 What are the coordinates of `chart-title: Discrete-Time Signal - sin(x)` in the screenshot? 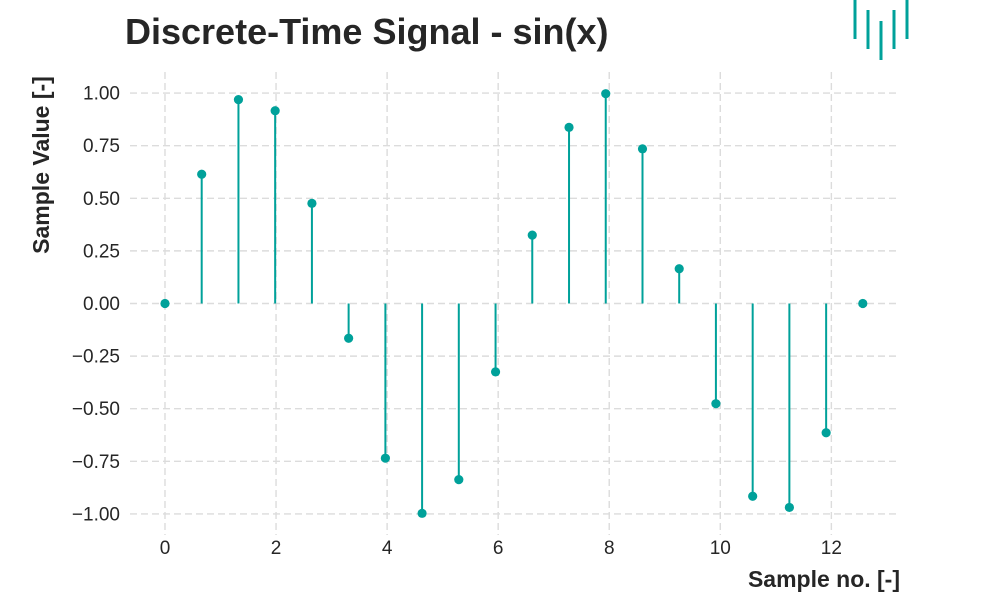 It's located at (366, 31).